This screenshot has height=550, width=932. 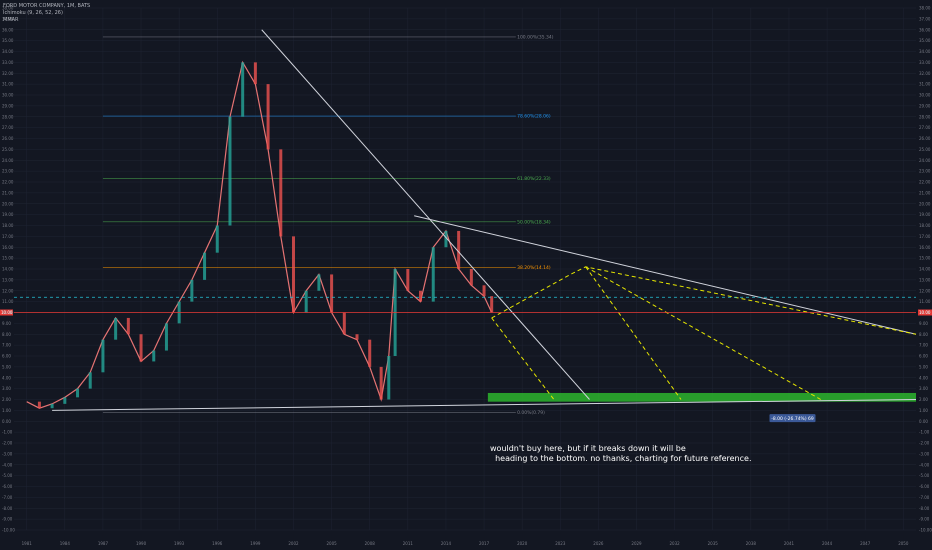 What do you see at coordinates (925, 182) in the screenshot?
I see `y-tick-right: 22.00` at bounding box center [925, 182].